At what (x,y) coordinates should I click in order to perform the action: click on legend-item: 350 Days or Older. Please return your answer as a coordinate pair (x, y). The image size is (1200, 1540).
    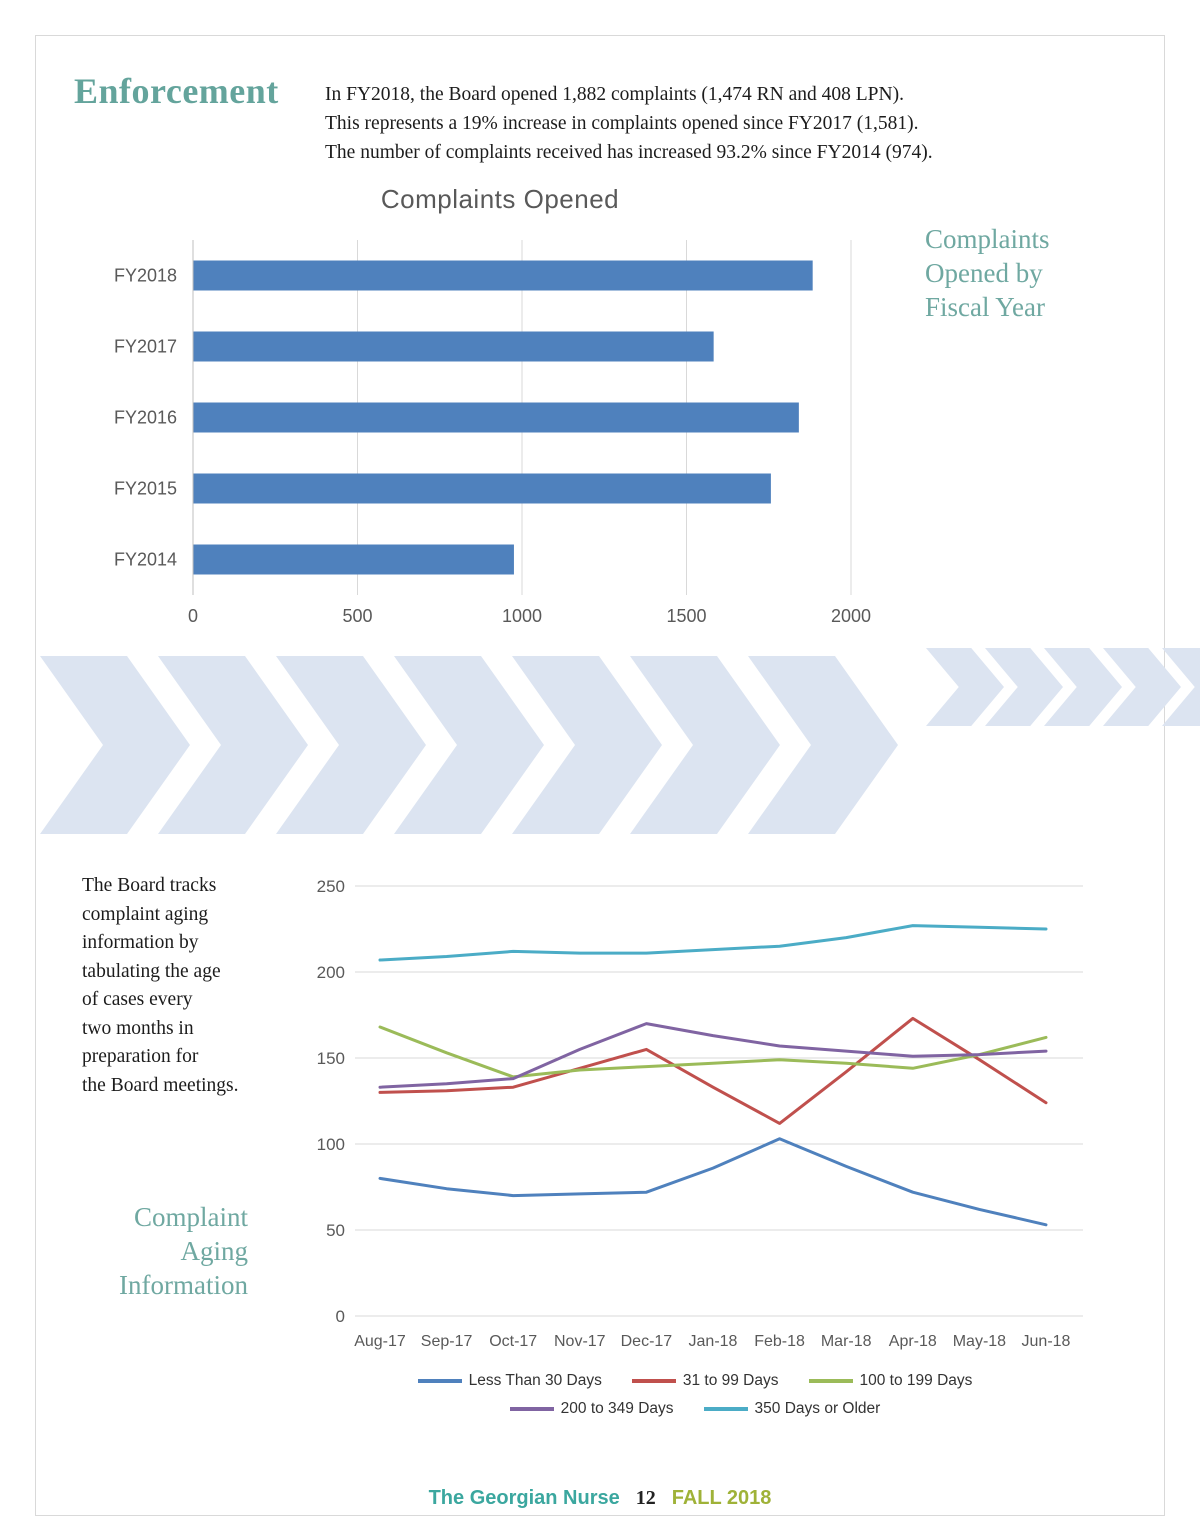
    Looking at the image, I should click on (792, 1409).